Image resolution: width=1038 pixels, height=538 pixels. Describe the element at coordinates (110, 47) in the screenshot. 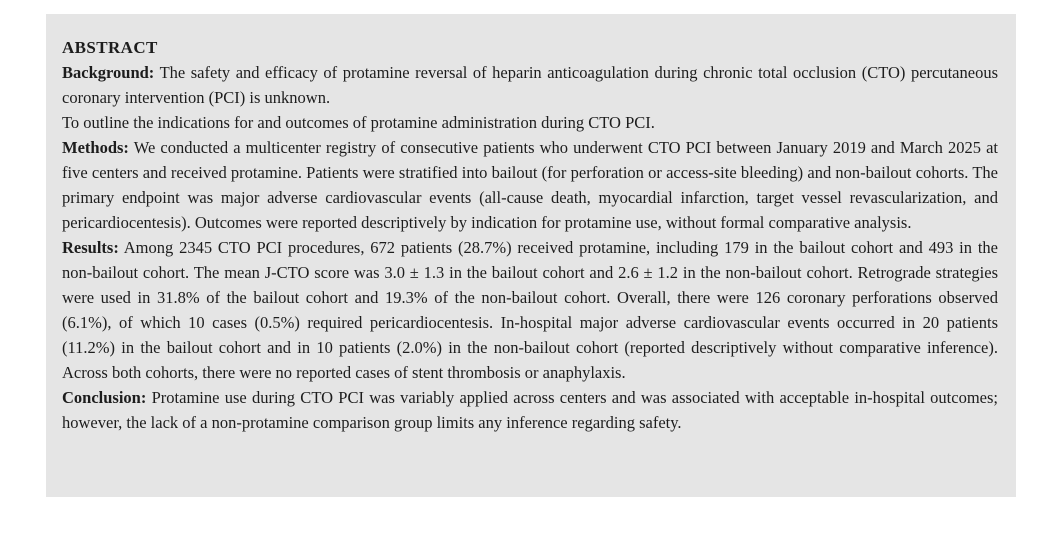

I see `abstract-heading: ABSTRACT` at that location.